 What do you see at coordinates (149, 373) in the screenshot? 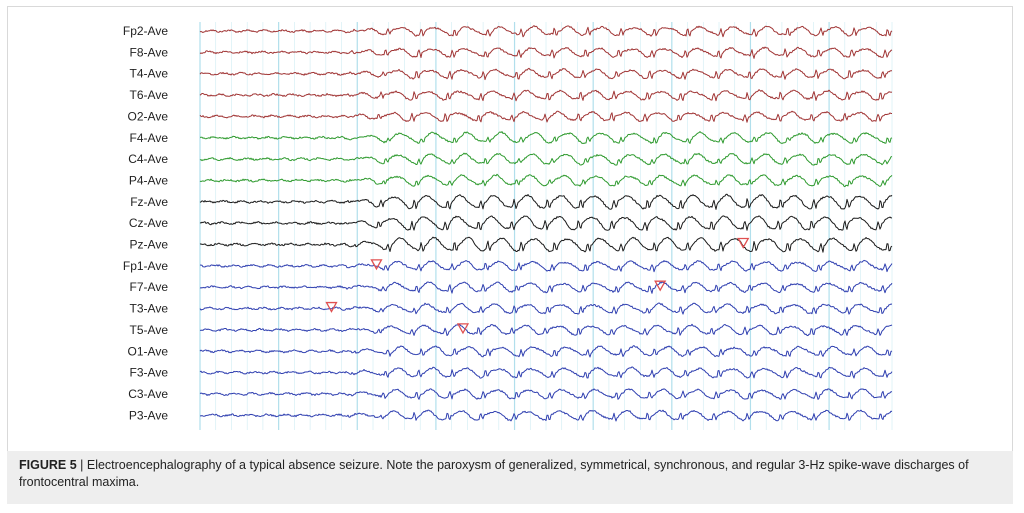
I see `channel-label: F3-Ave` at bounding box center [149, 373].